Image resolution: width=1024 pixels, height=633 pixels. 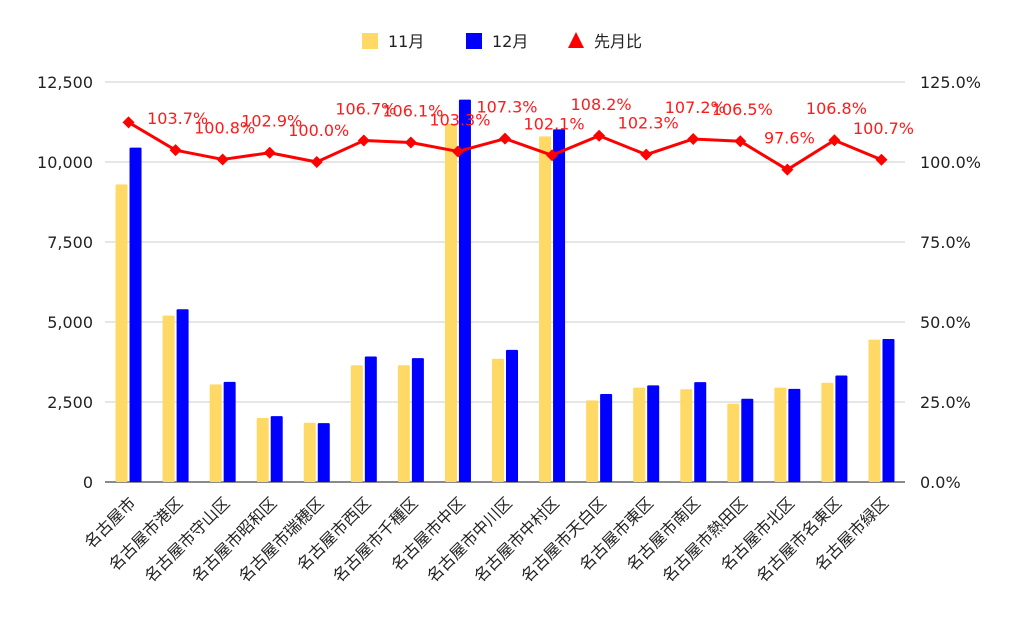 What do you see at coordinates (945, 322) in the screenshot?
I see `y-tick-label-right: 50.0%` at bounding box center [945, 322].